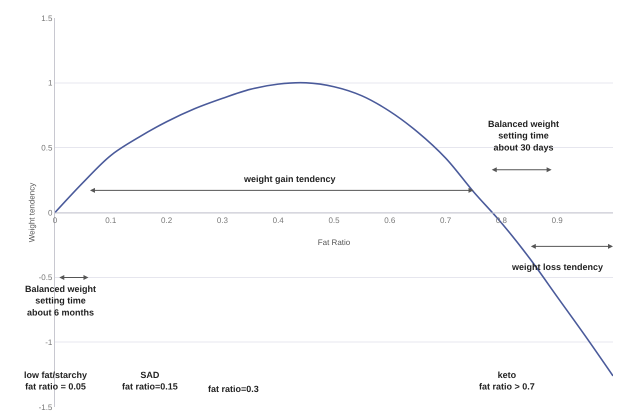 This screenshot has height=418, width=619. I want to click on annotation: SAD fat ratio=0.15, so click(150, 381).